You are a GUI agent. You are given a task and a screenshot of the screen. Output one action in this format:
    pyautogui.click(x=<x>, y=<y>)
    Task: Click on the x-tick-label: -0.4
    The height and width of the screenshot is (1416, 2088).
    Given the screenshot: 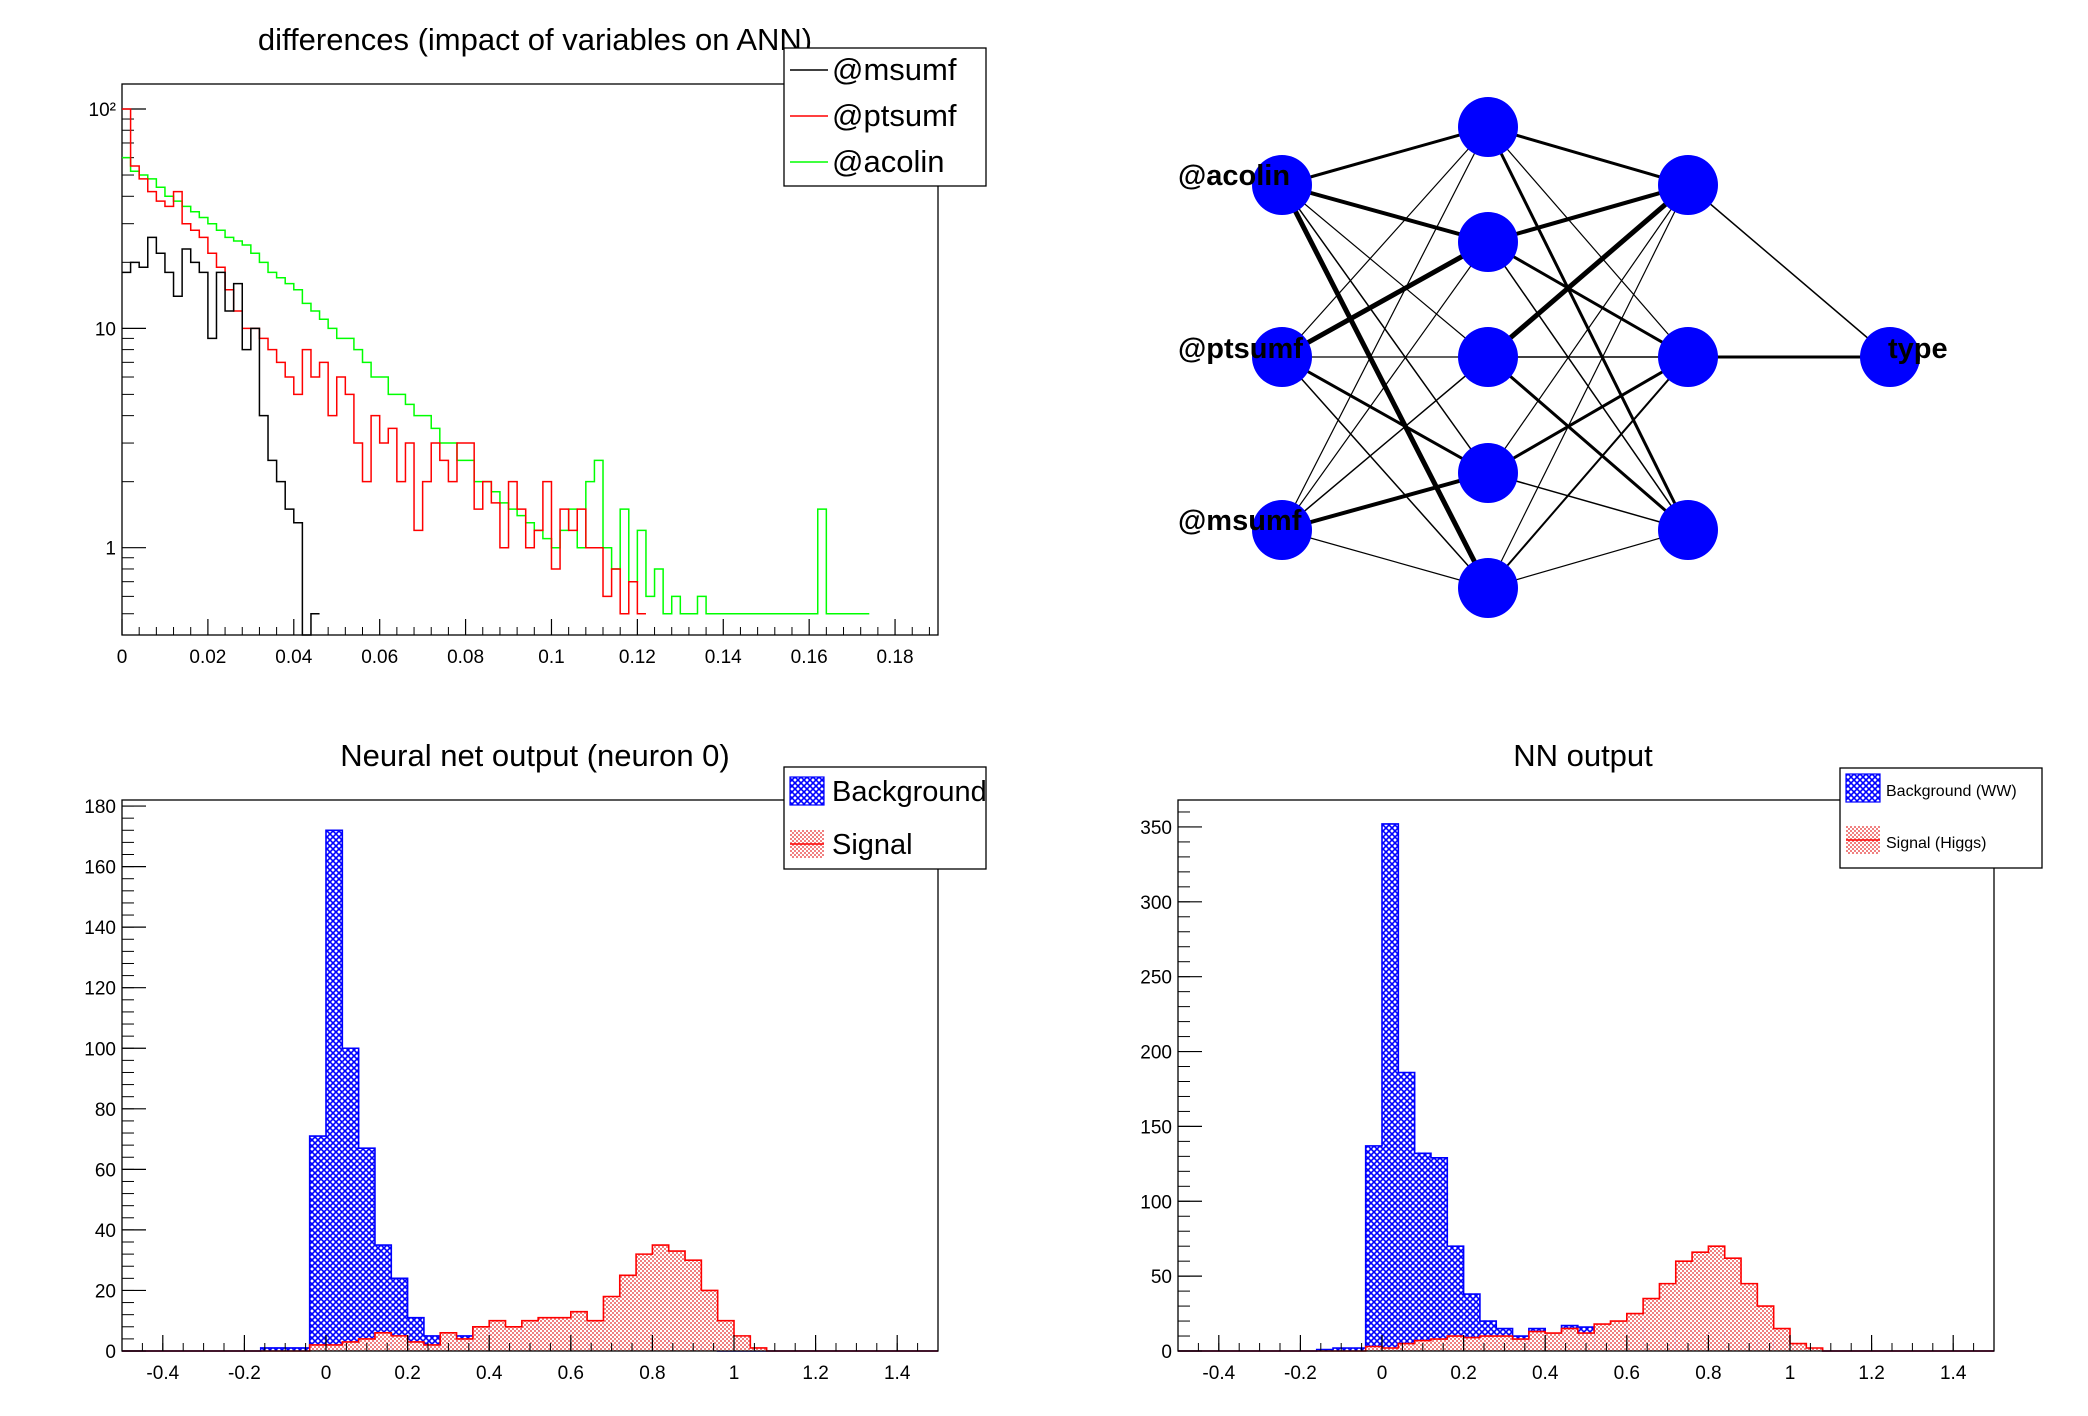 What is the action you would take?
    pyautogui.click(x=162, y=1373)
    